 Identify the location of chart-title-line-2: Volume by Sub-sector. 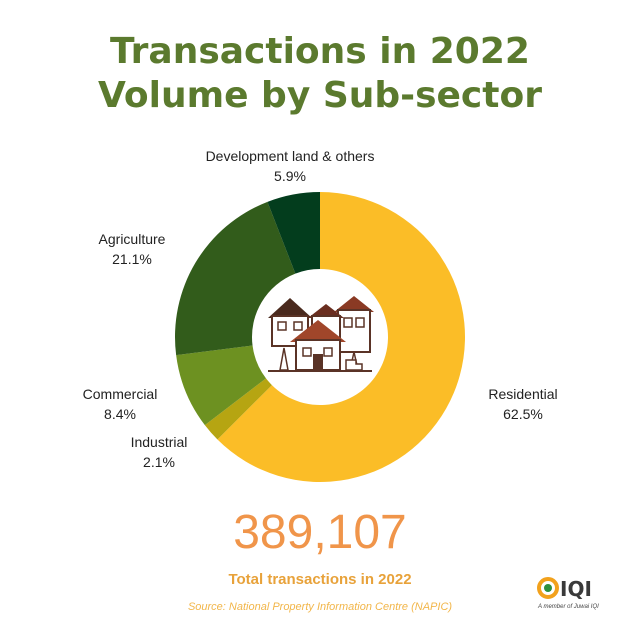
(320, 95).